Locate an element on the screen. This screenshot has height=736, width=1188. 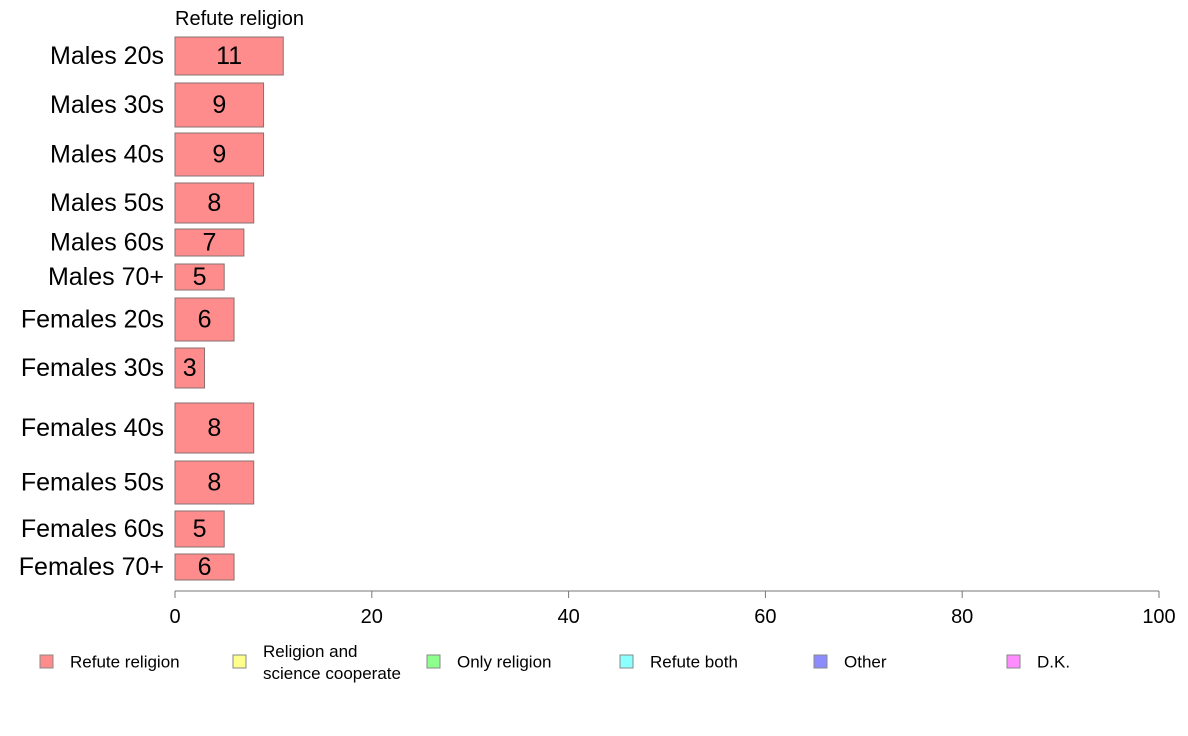
category-label: Males 40s is located at coordinates (107, 155).